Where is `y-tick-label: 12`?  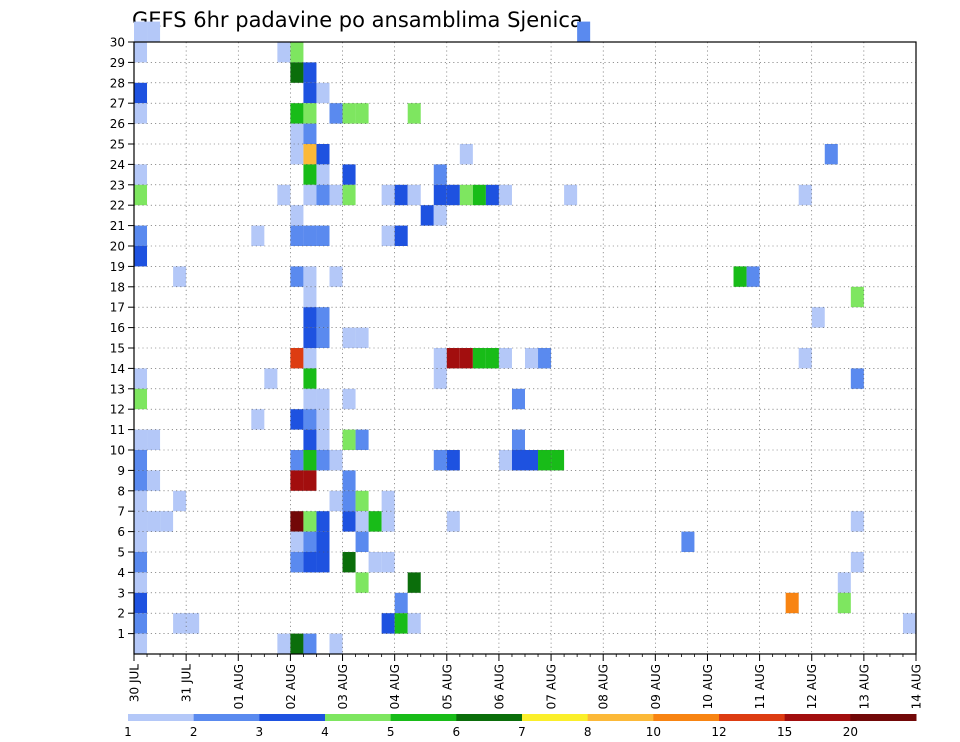 y-tick-label: 12 is located at coordinates (117, 410).